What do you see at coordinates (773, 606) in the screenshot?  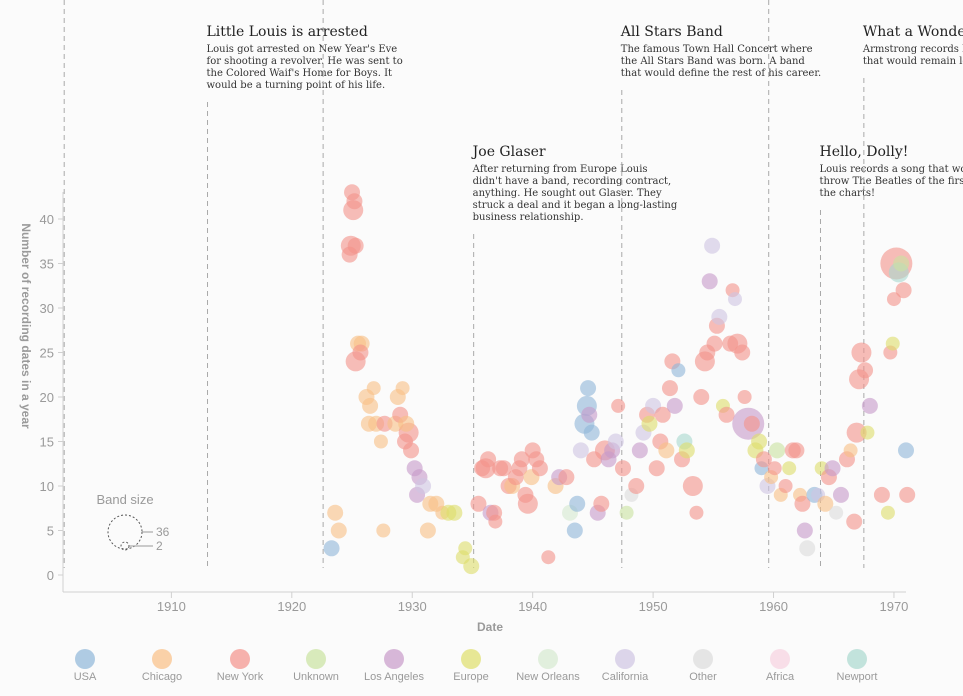 I see `x-tick-label: 1960` at bounding box center [773, 606].